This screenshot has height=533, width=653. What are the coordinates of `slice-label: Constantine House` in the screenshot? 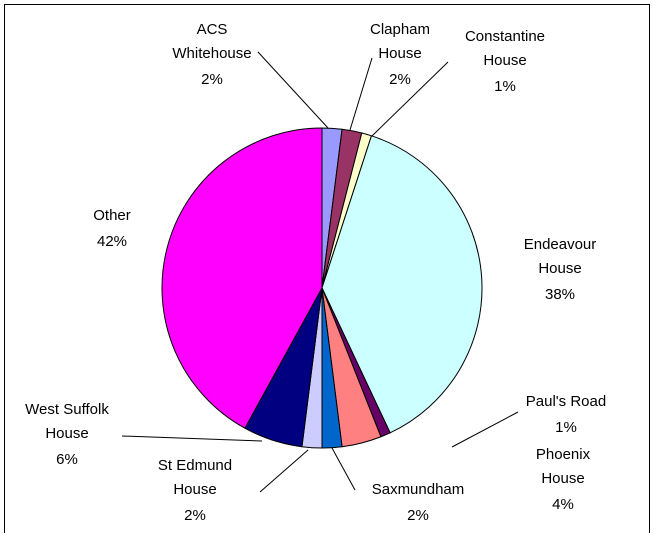 It's located at (505, 48).